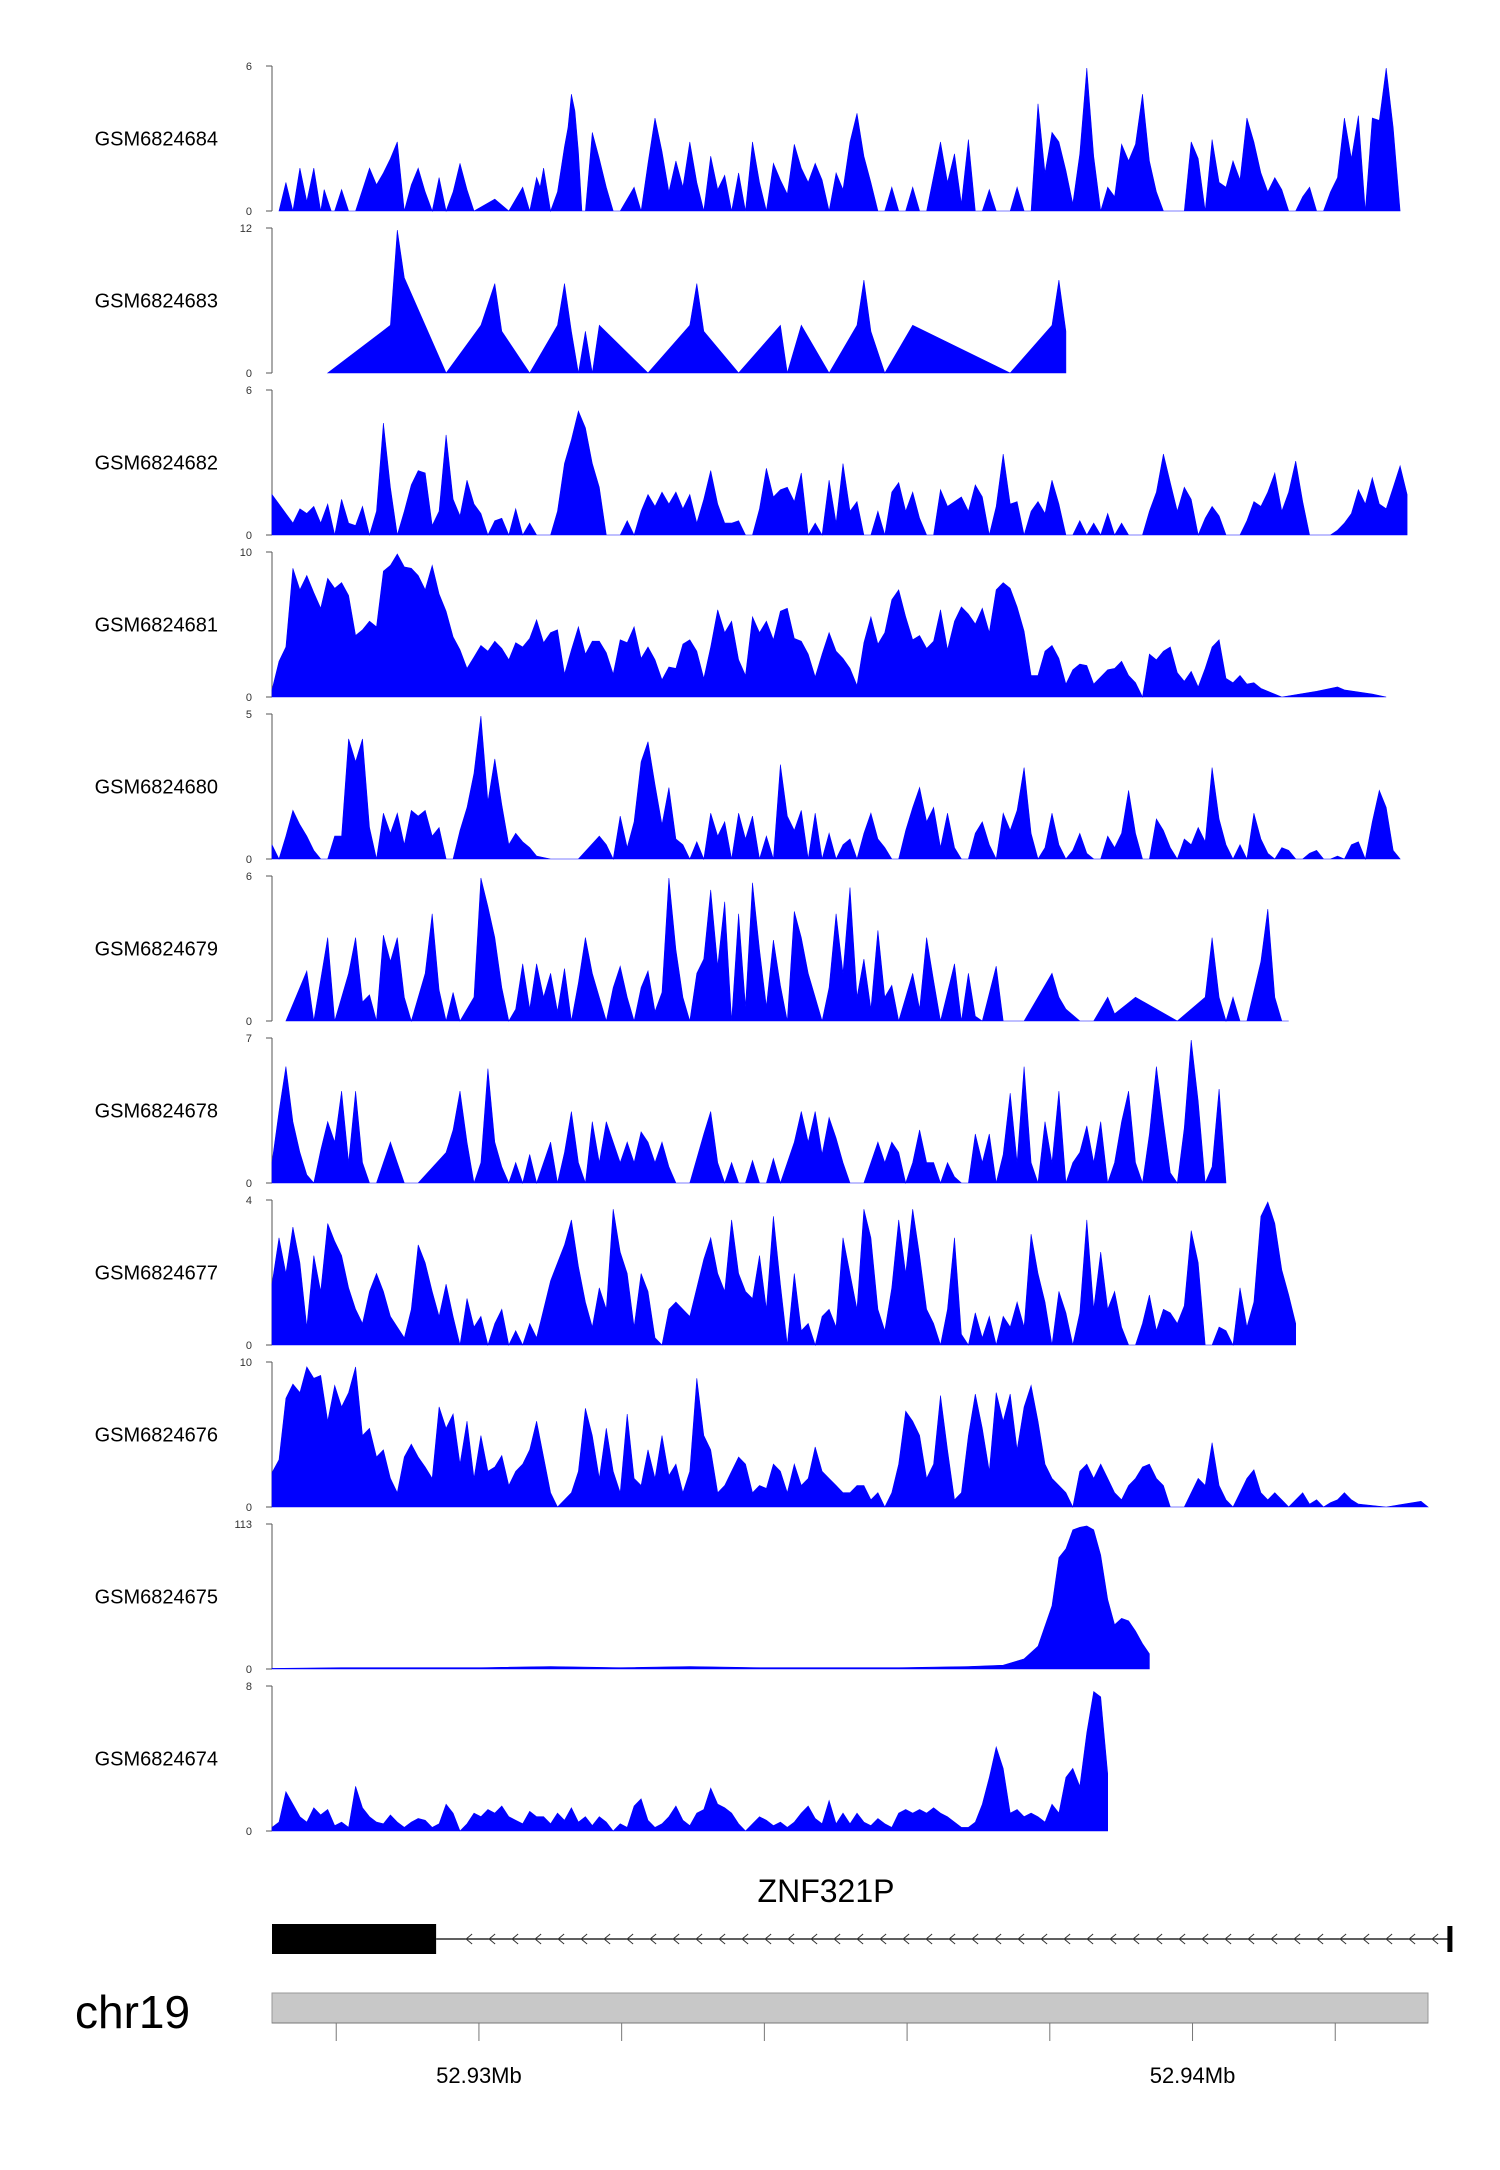 The image size is (1500, 2170). Describe the element at coordinates (850, 2008) in the screenshot. I see `chromosome-band` at that location.